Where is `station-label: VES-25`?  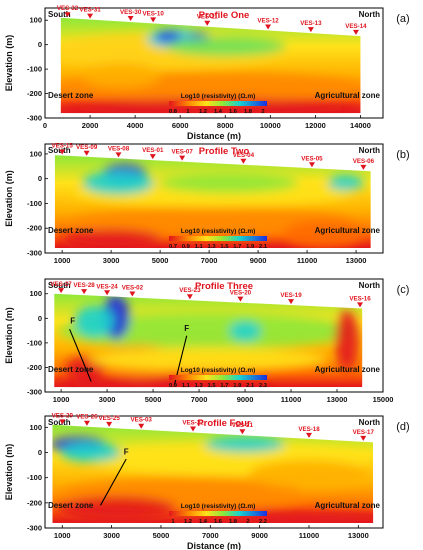 station-label: VES-25 is located at coordinates (109, 418).